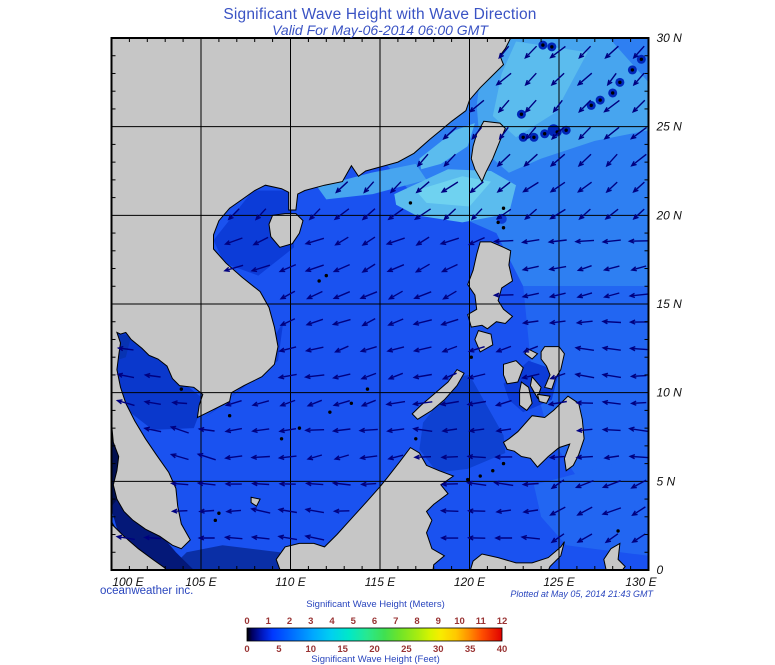 Image resolution: width=775 pixels, height=665 pixels. What do you see at coordinates (517, 555) in the screenshot?
I see `land-sulawesi` at bounding box center [517, 555].